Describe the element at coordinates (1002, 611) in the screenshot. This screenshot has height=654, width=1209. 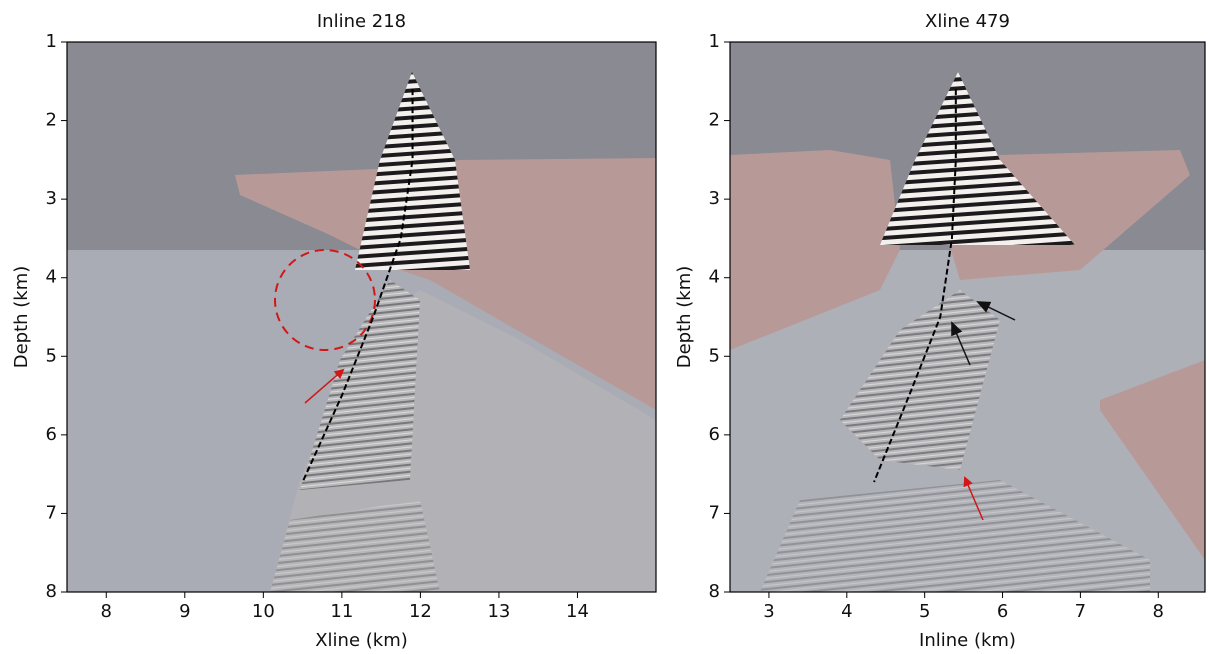
I see `x-tick-label: 6` at that location.